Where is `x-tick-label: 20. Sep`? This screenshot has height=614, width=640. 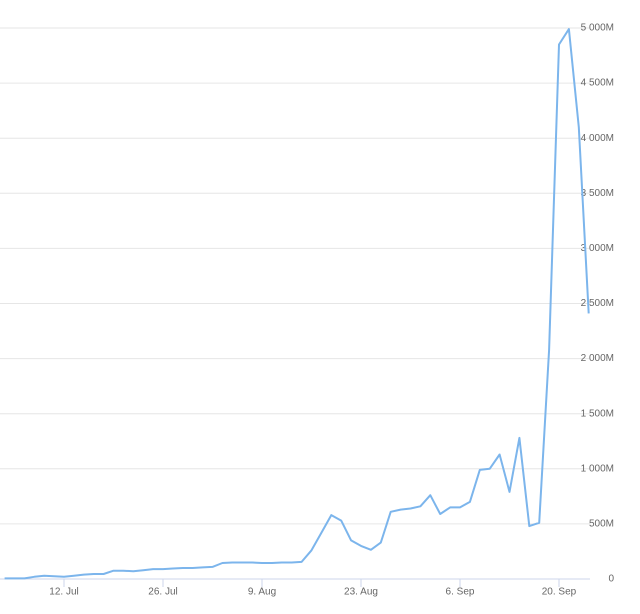
x-tick-label: 20. Sep is located at coordinates (559, 592).